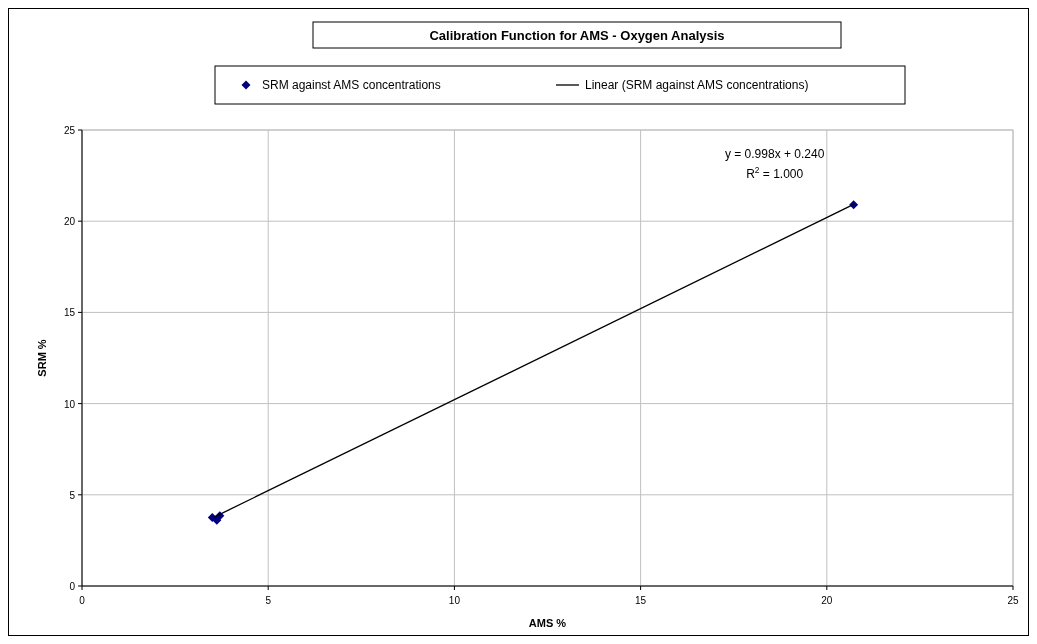  I want to click on x-axis-title: AMS %, so click(547, 623).